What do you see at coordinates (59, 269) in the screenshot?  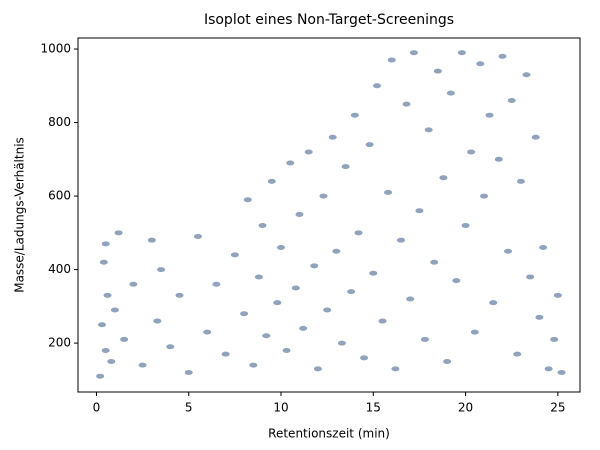 I see `y-tick-label: 400` at bounding box center [59, 269].